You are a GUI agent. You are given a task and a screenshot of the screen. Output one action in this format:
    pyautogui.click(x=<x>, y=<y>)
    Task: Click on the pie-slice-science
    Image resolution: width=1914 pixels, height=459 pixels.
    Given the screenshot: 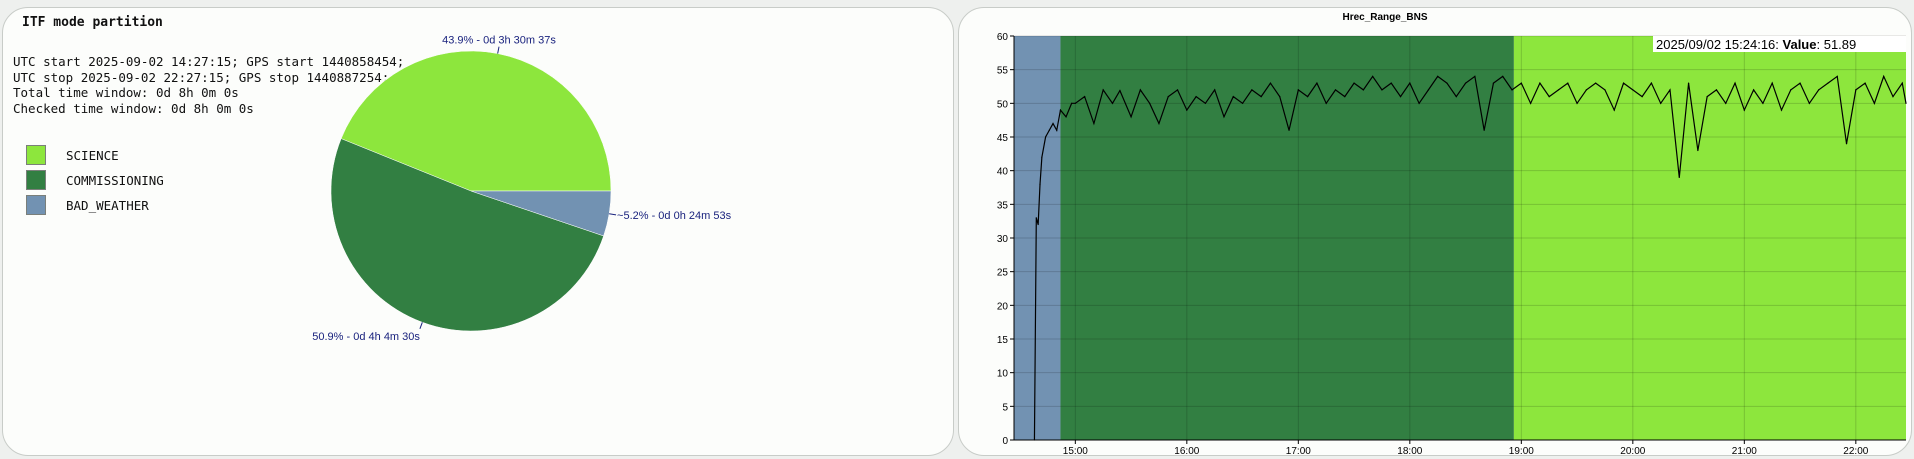 What is the action you would take?
    pyautogui.click(x=476, y=121)
    